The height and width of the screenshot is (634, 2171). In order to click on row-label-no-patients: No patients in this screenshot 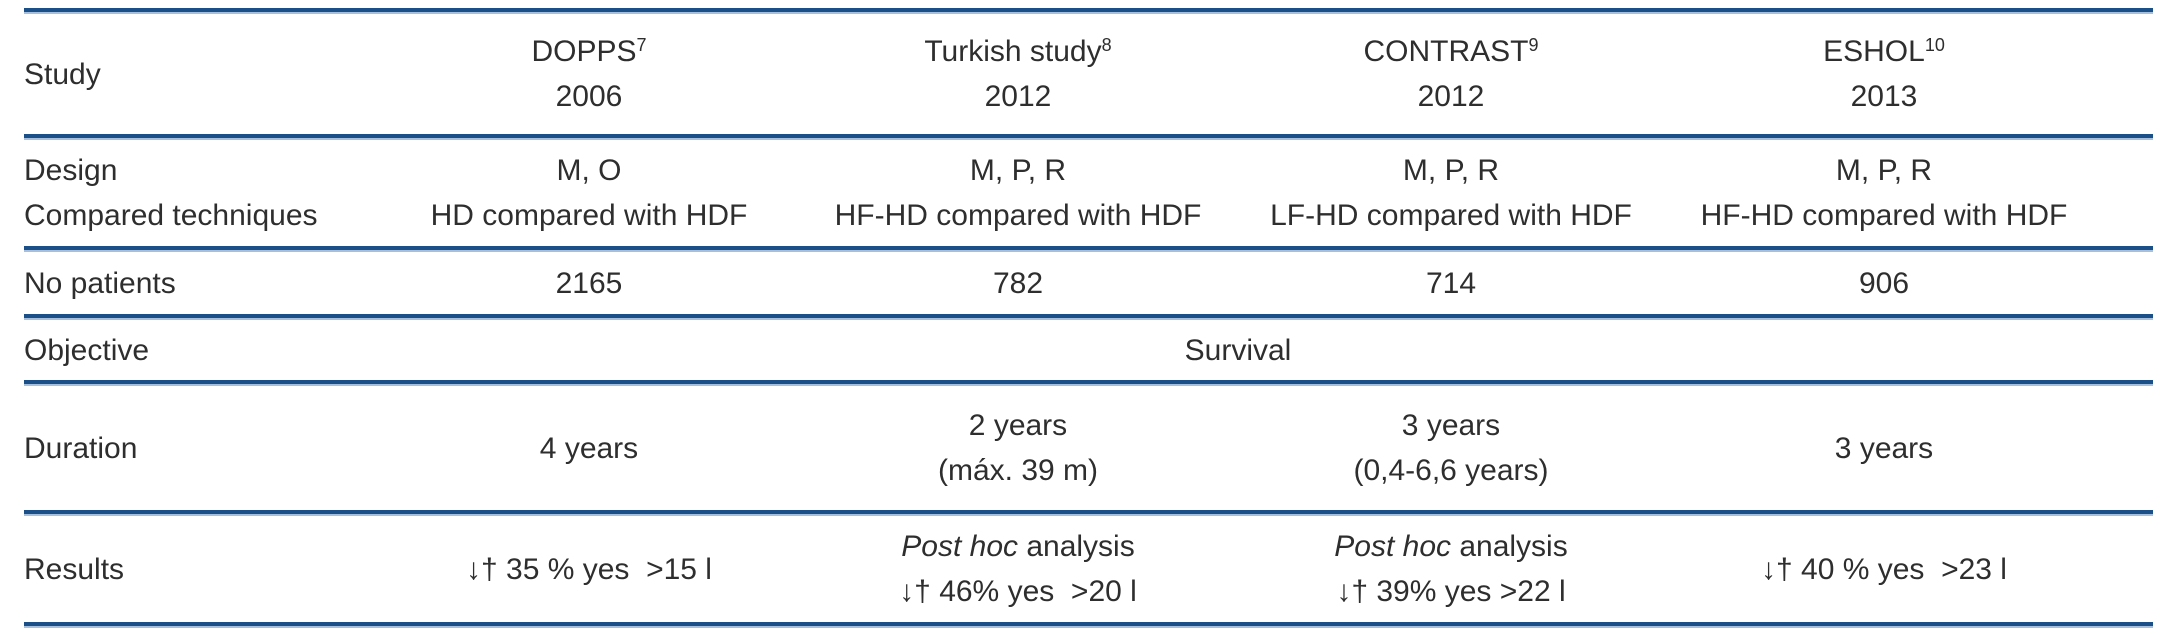, I will do `click(100, 283)`.